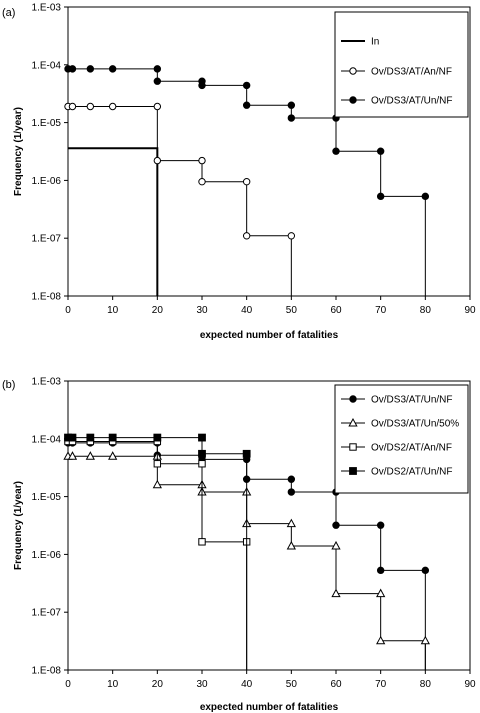 Image resolution: width=480 pixels, height=713 pixels. What do you see at coordinates (47, 181) in the screenshot?
I see `y-tick-label: 1.E-06` at bounding box center [47, 181].